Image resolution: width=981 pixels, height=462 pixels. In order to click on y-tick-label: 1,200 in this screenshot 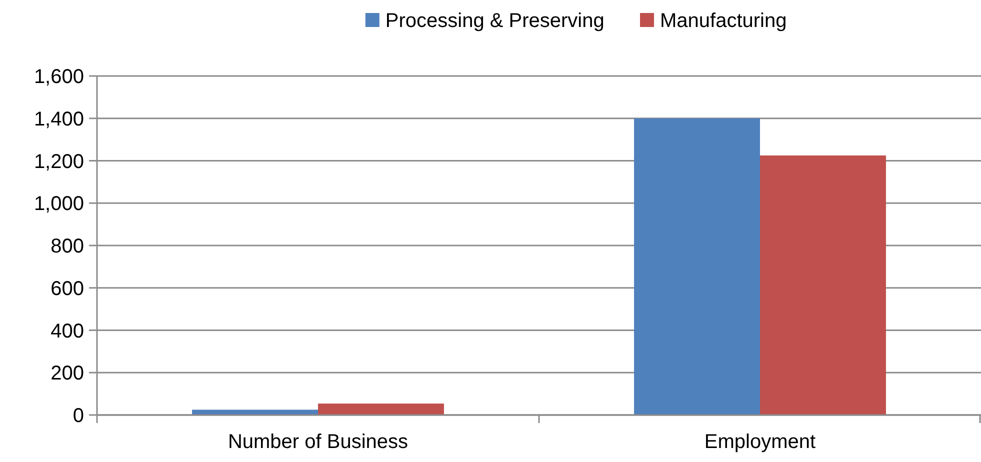, I will do `click(59, 161)`.